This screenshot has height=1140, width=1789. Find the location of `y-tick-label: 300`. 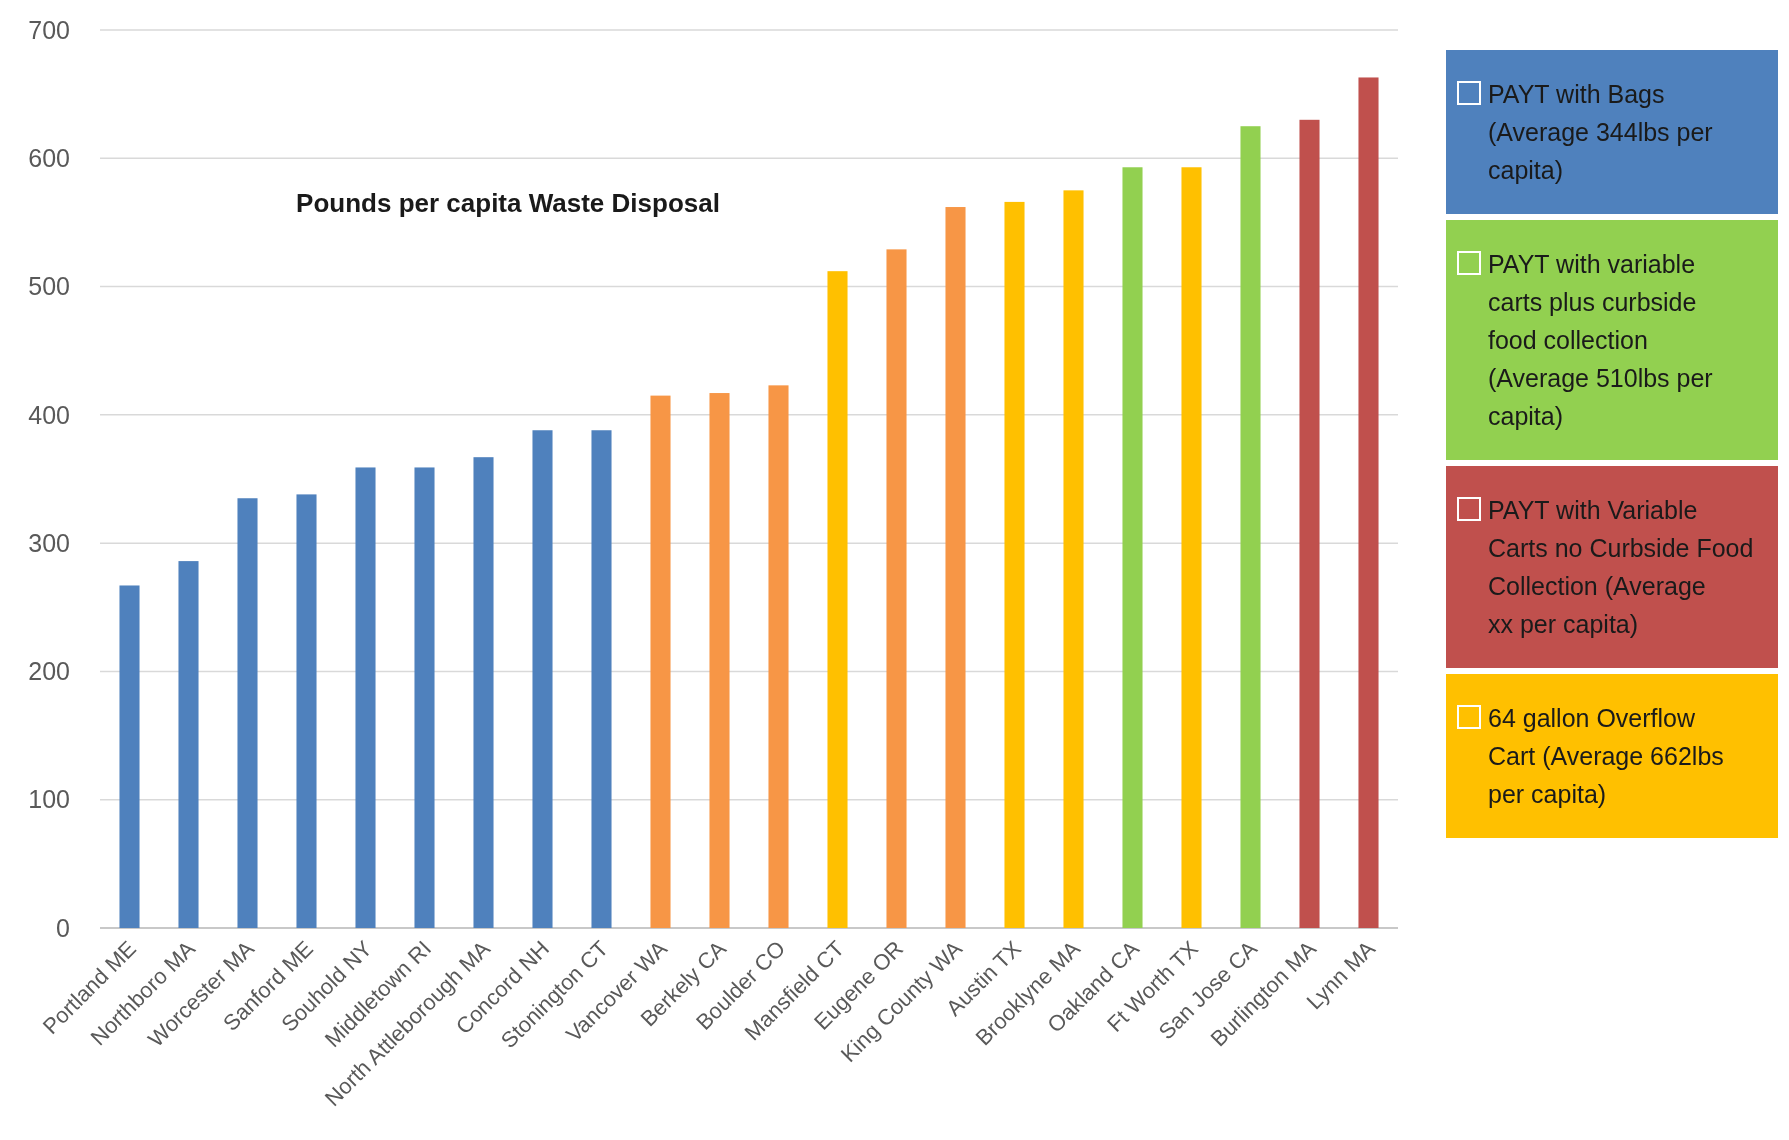

y-tick-label: 300 is located at coordinates (49, 542).